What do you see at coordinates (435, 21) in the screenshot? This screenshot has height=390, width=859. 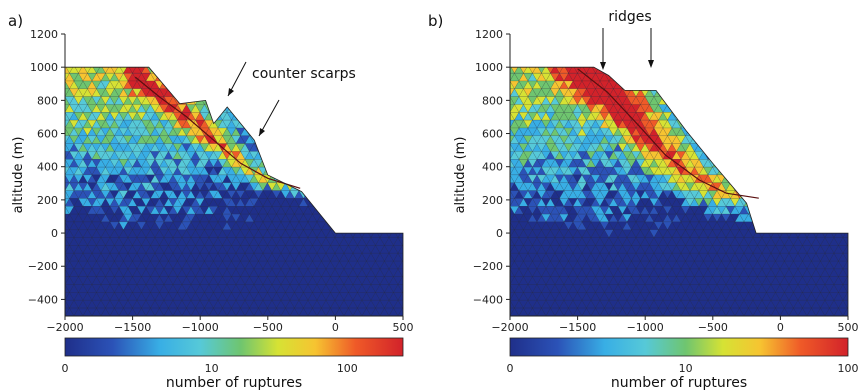 I see `panel-label-b: b)` at bounding box center [435, 21].